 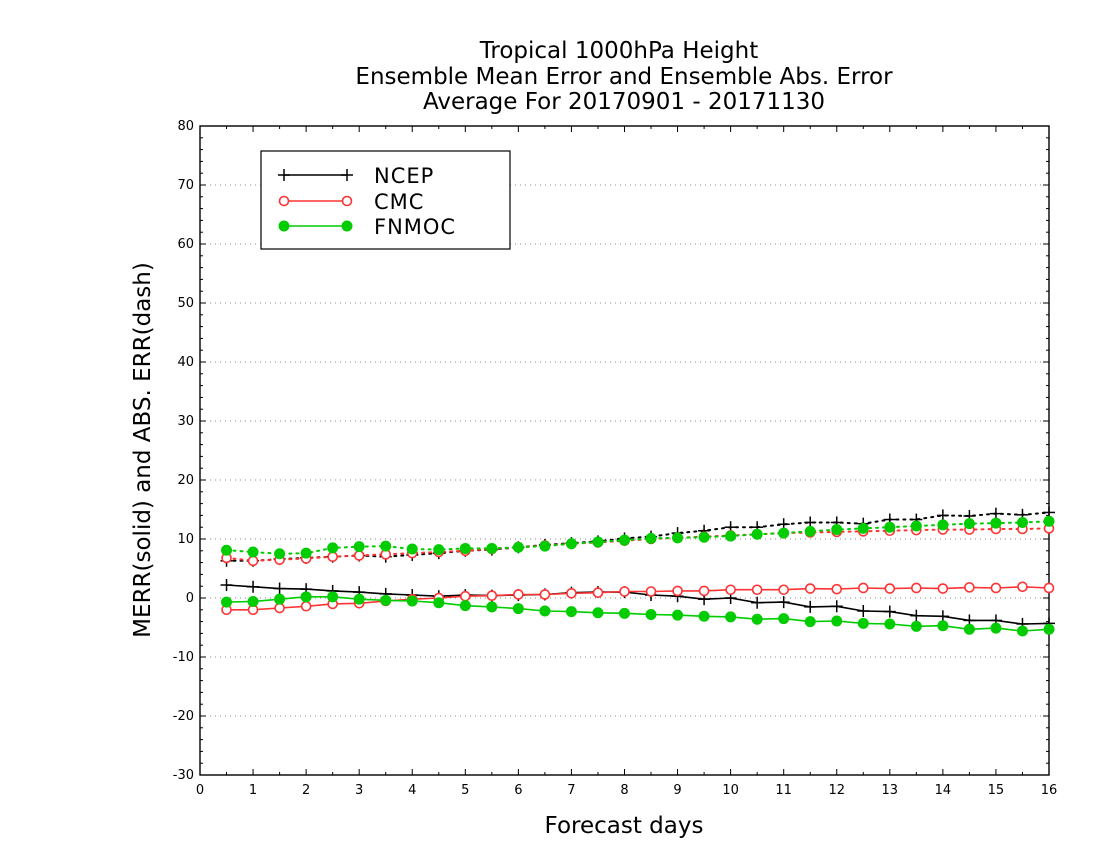 I want to click on y-tick-label: 40, so click(x=185, y=362).